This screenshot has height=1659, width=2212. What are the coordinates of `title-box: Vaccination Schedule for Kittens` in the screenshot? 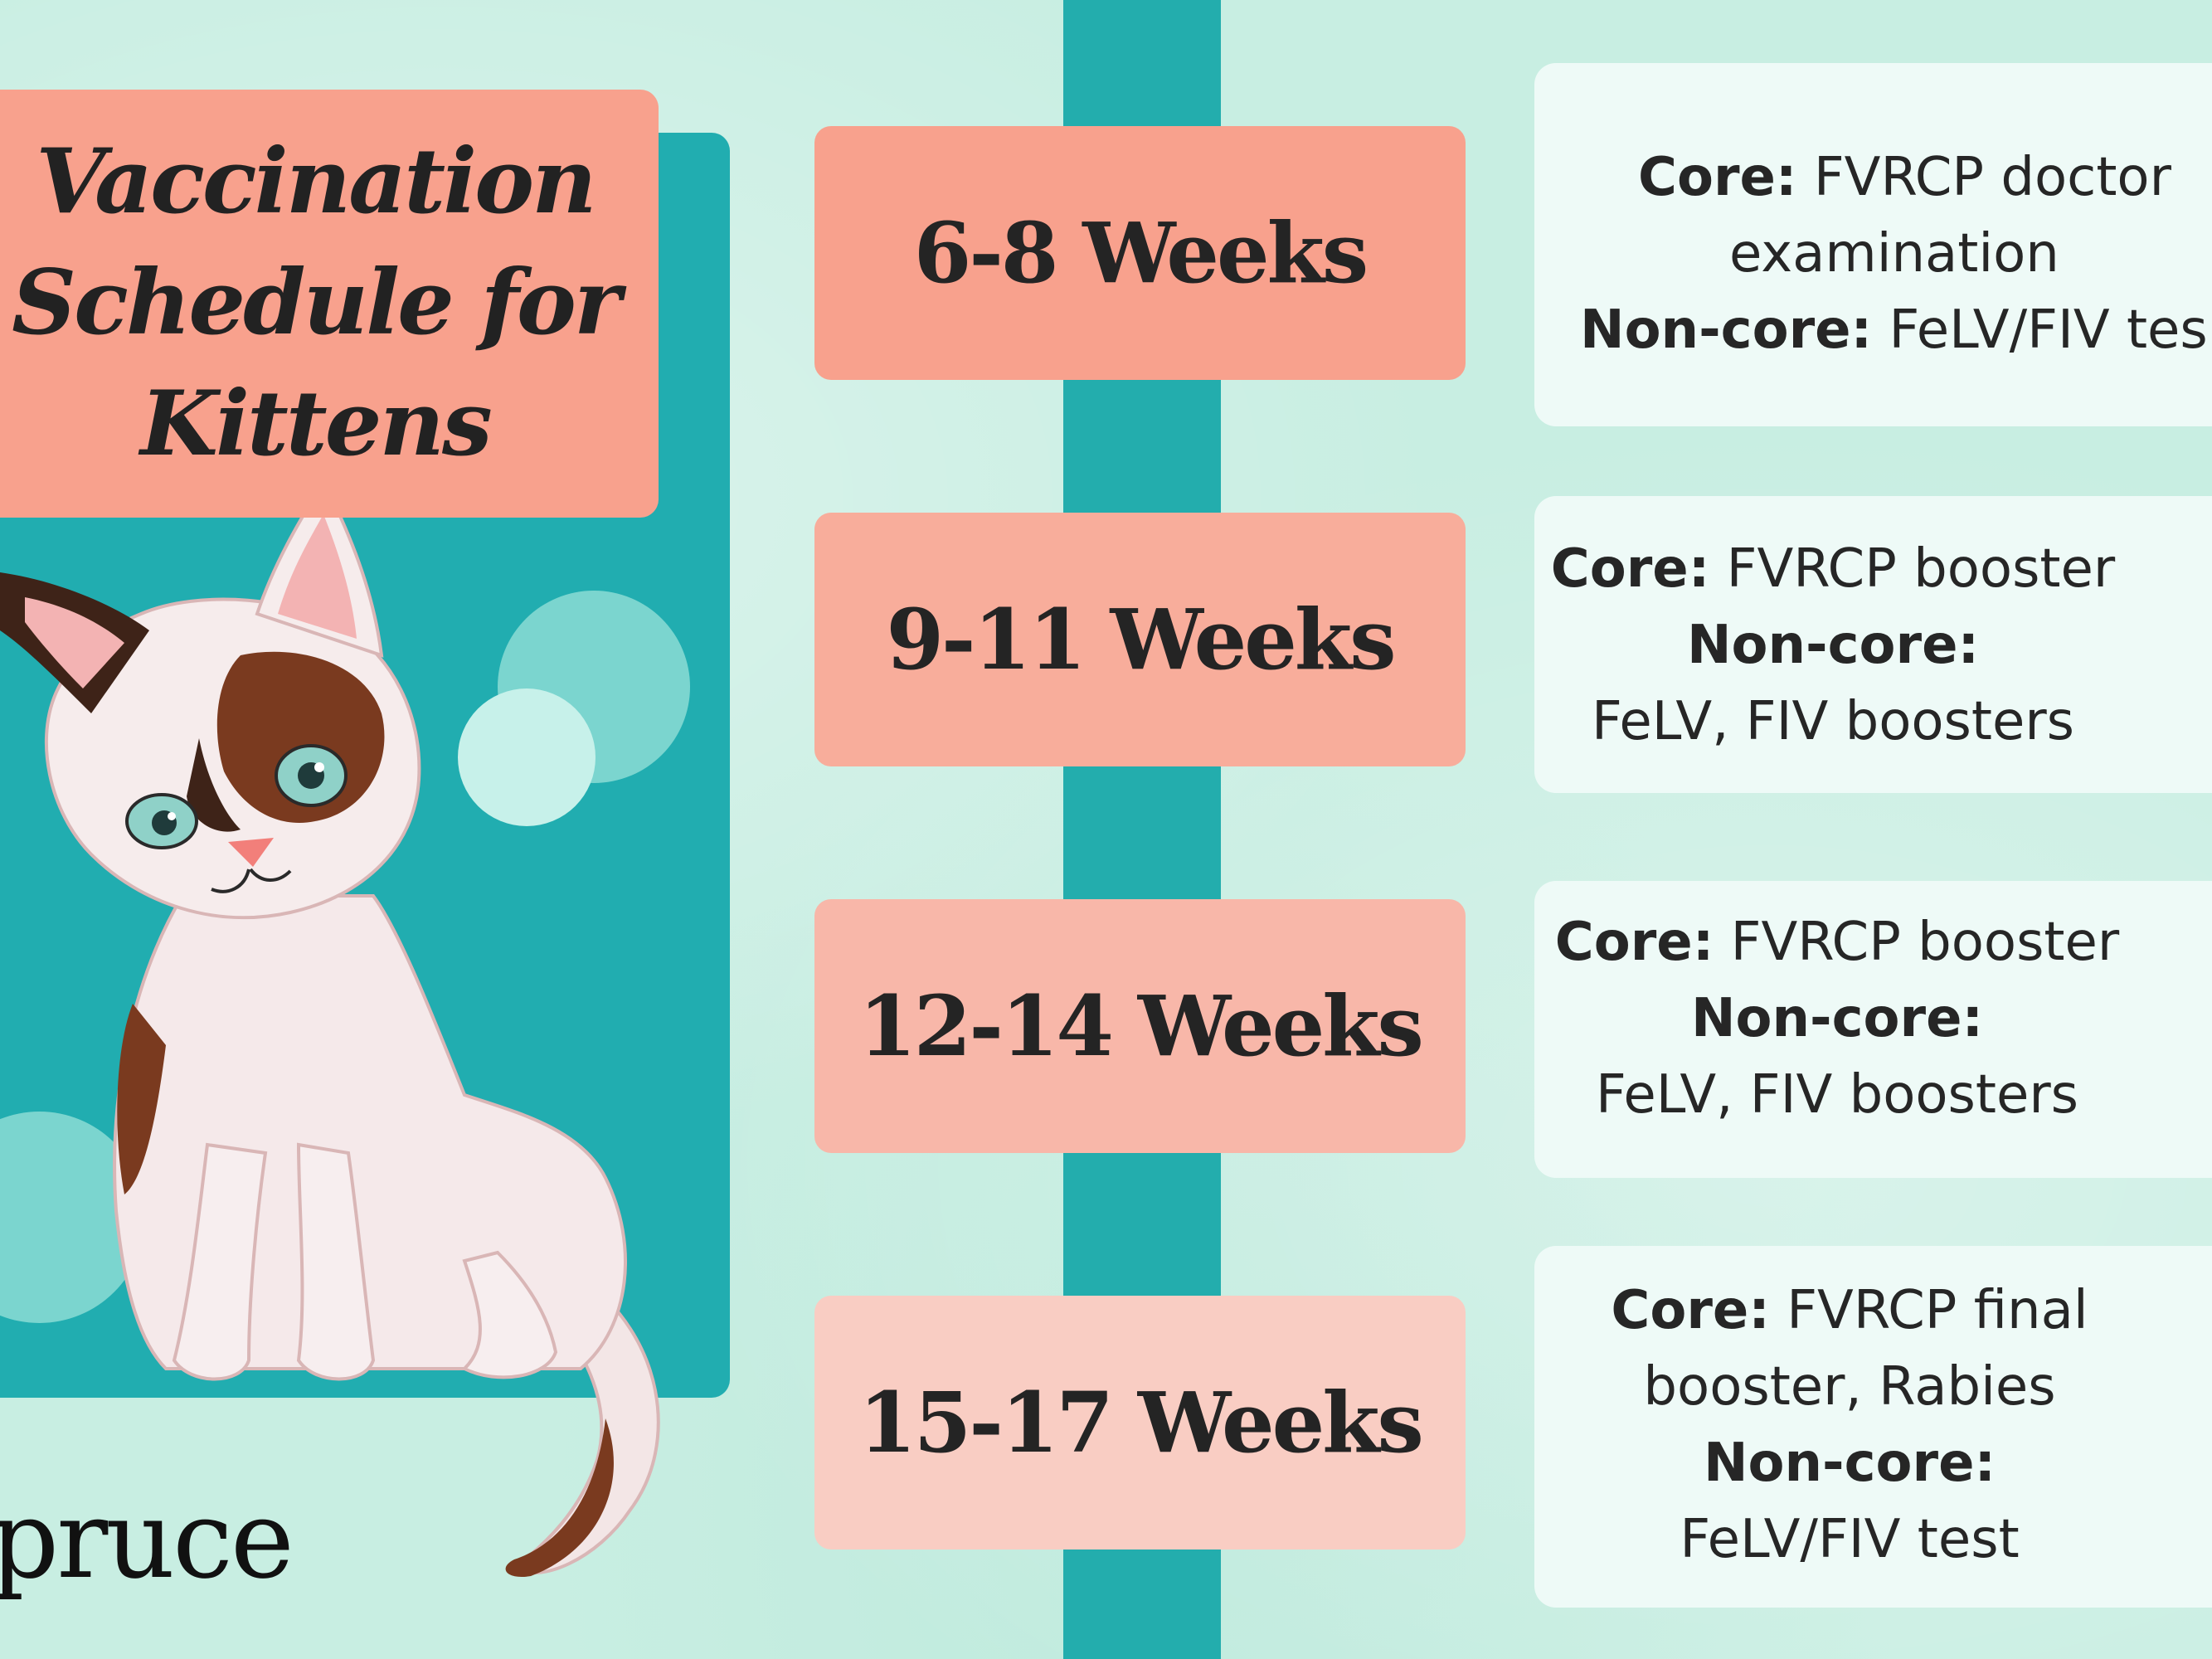 It's located at (329, 304).